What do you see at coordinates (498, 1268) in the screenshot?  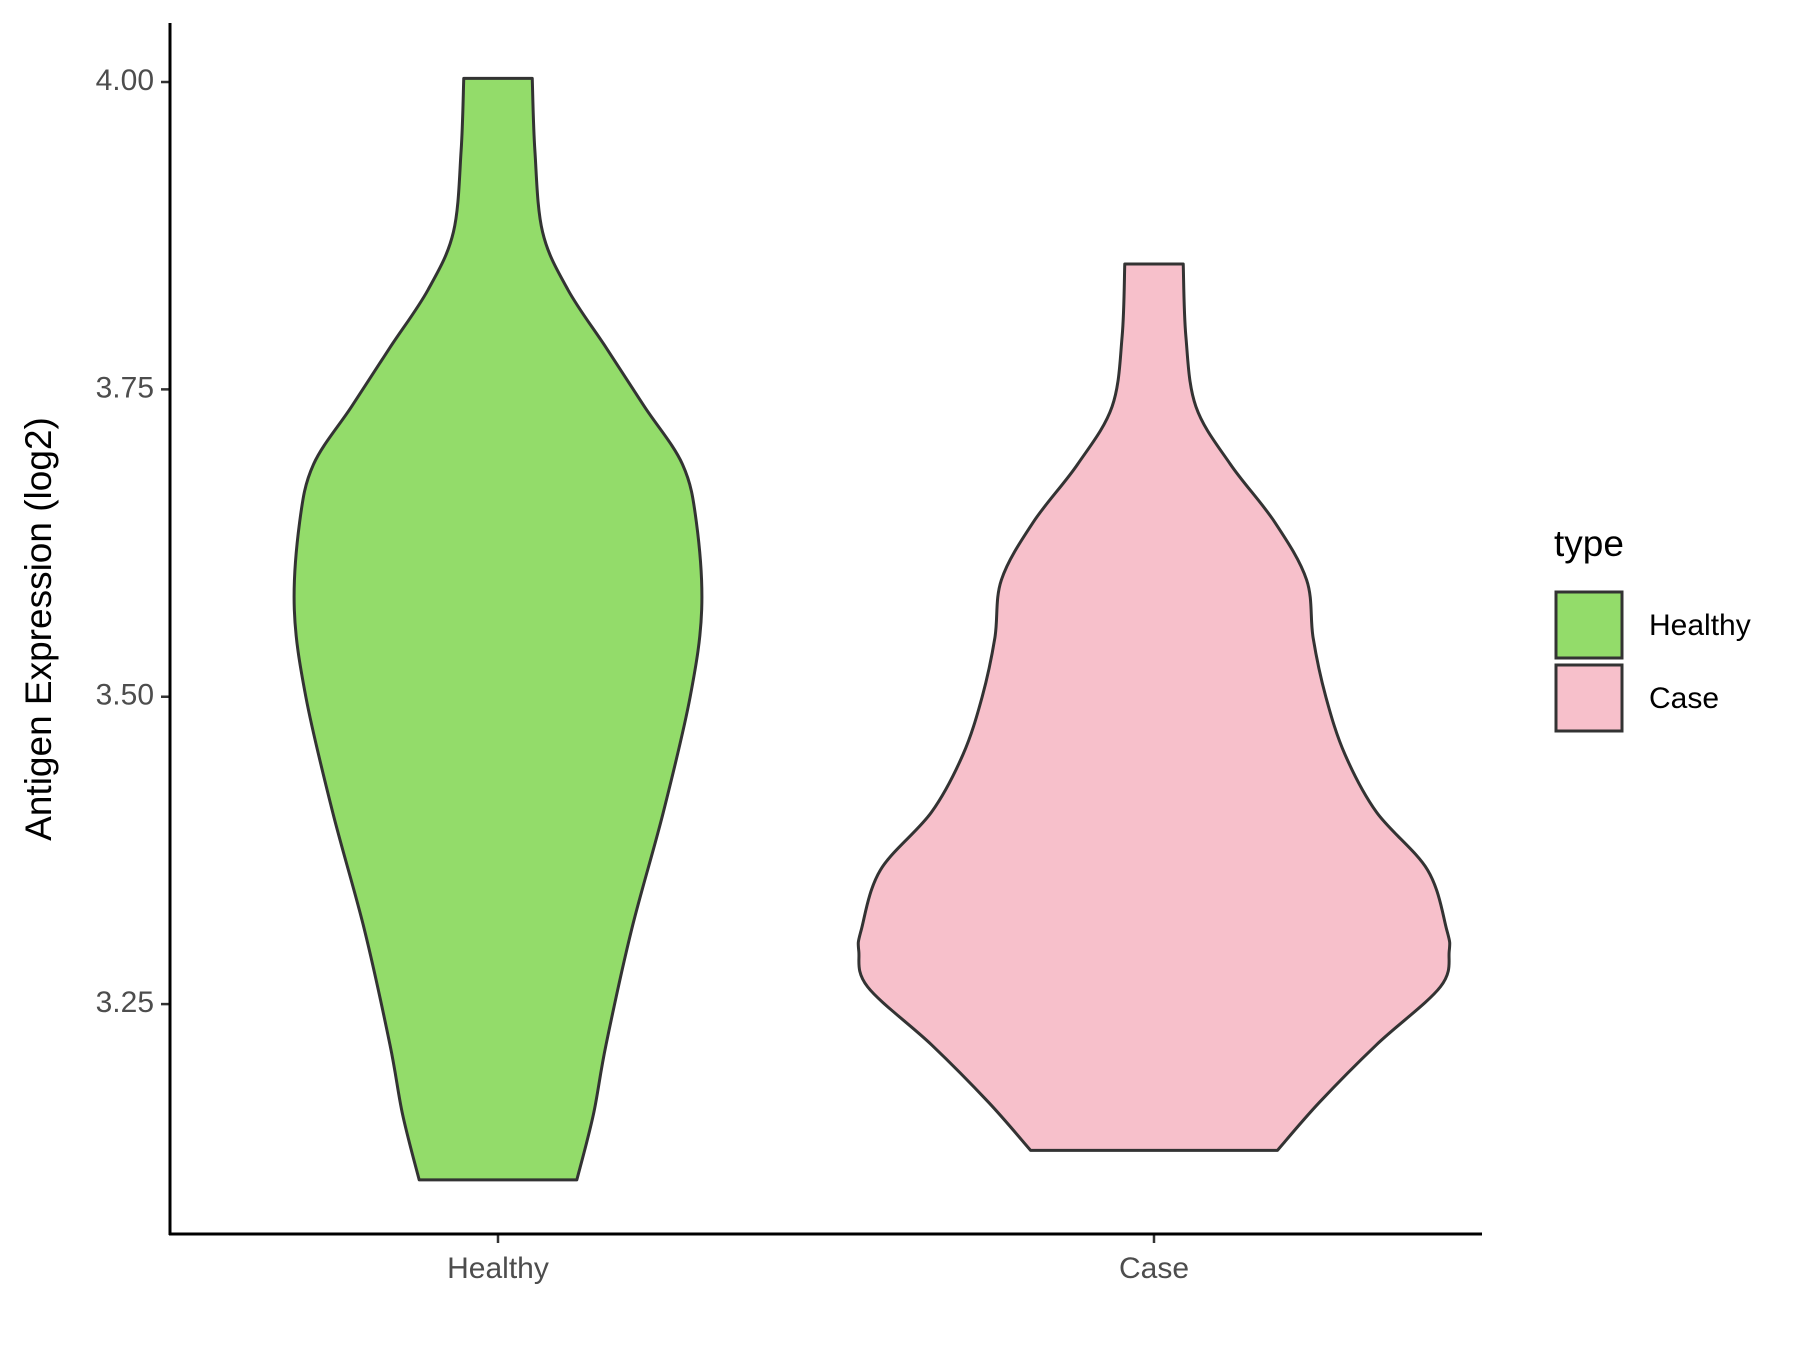 I see `x-tick-label: Healthy` at bounding box center [498, 1268].